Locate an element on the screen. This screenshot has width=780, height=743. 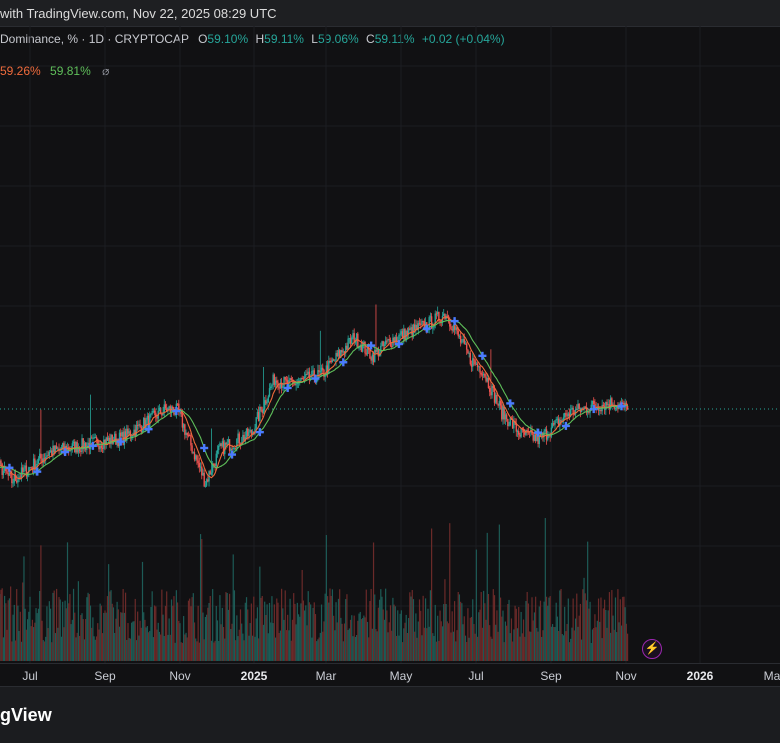
time-axis-label: Nov is located at coordinates (625, 676).